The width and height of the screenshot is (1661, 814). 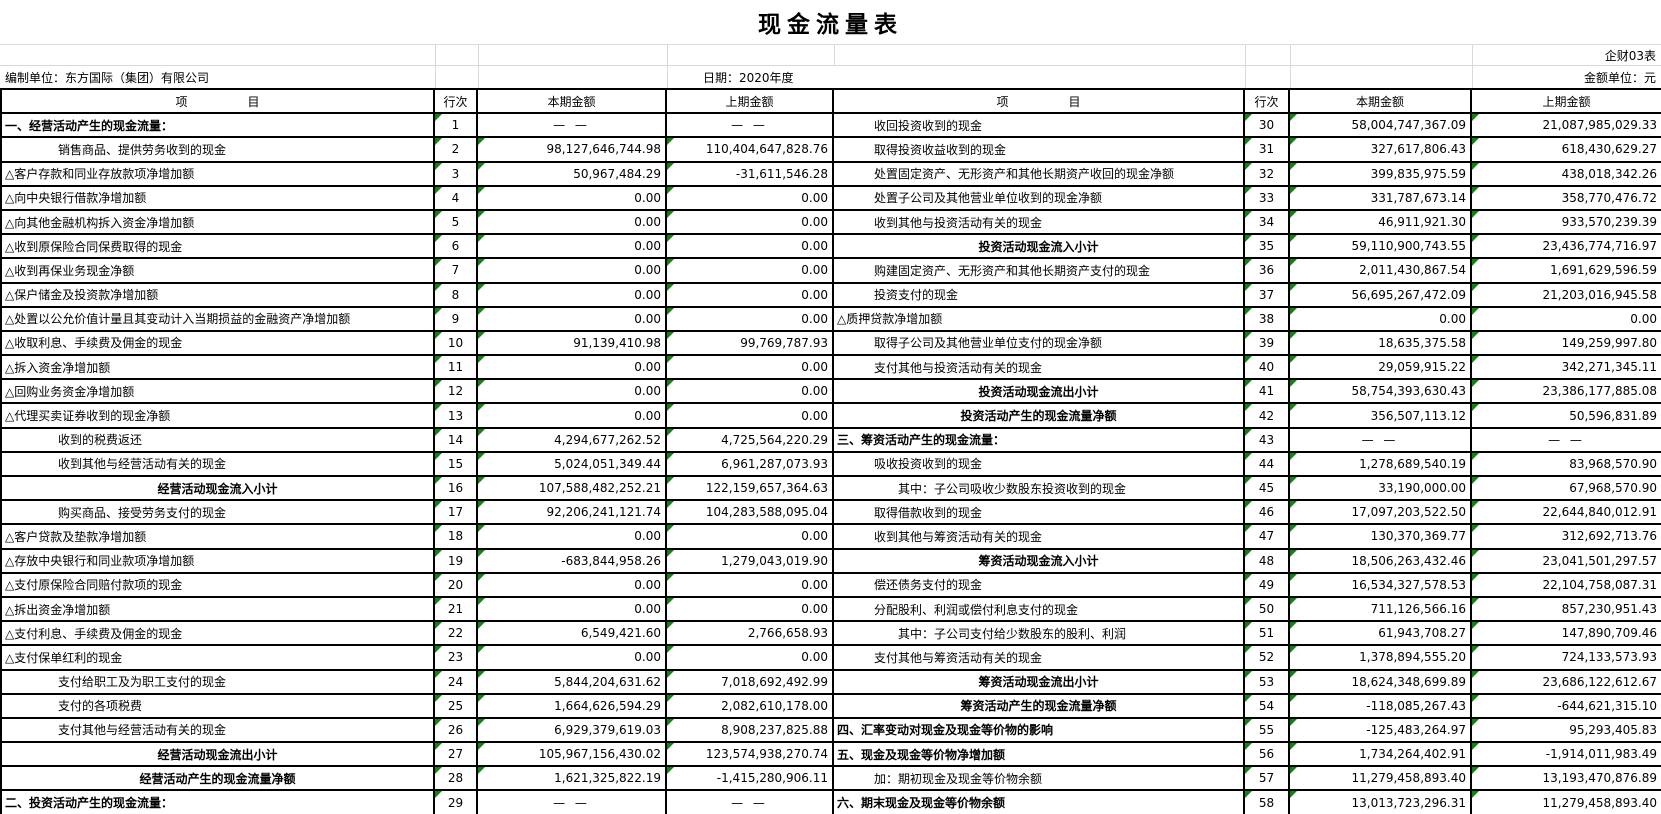 What do you see at coordinates (1039, 706) in the screenshot?
I see `cell-item: 筹资活动产生的现金流量净额` at bounding box center [1039, 706].